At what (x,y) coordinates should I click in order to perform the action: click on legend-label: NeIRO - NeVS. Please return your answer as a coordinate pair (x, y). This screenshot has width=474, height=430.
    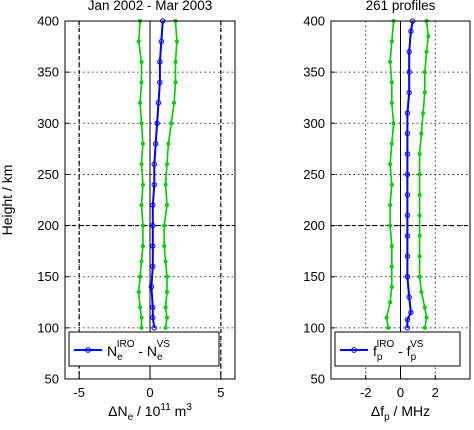
    Looking at the image, I should click on (138, 351).